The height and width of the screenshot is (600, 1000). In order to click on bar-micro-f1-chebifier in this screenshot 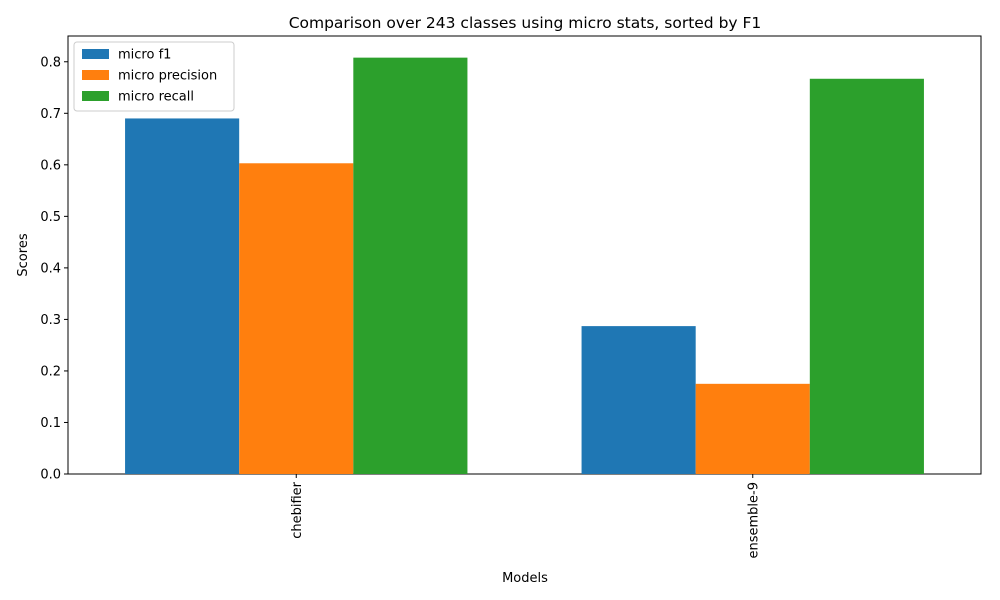, I will do `click(182, 296)`.